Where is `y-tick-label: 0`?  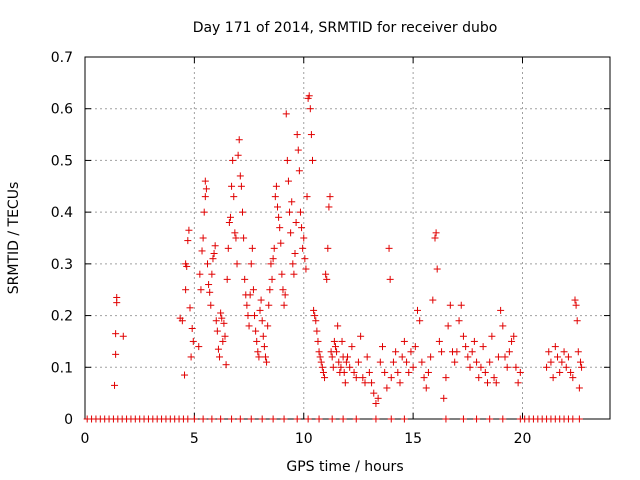
y-tick-label: 0 is located at coordinates (68, 420).